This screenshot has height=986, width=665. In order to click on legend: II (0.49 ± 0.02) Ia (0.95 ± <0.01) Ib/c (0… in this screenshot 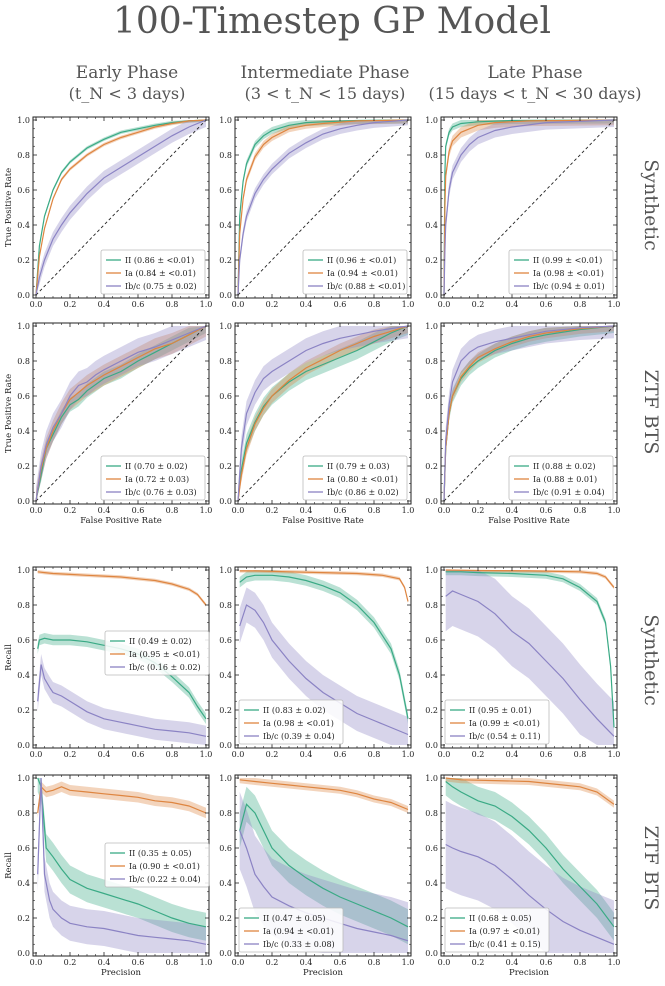, I will do `click(157, 653)`.